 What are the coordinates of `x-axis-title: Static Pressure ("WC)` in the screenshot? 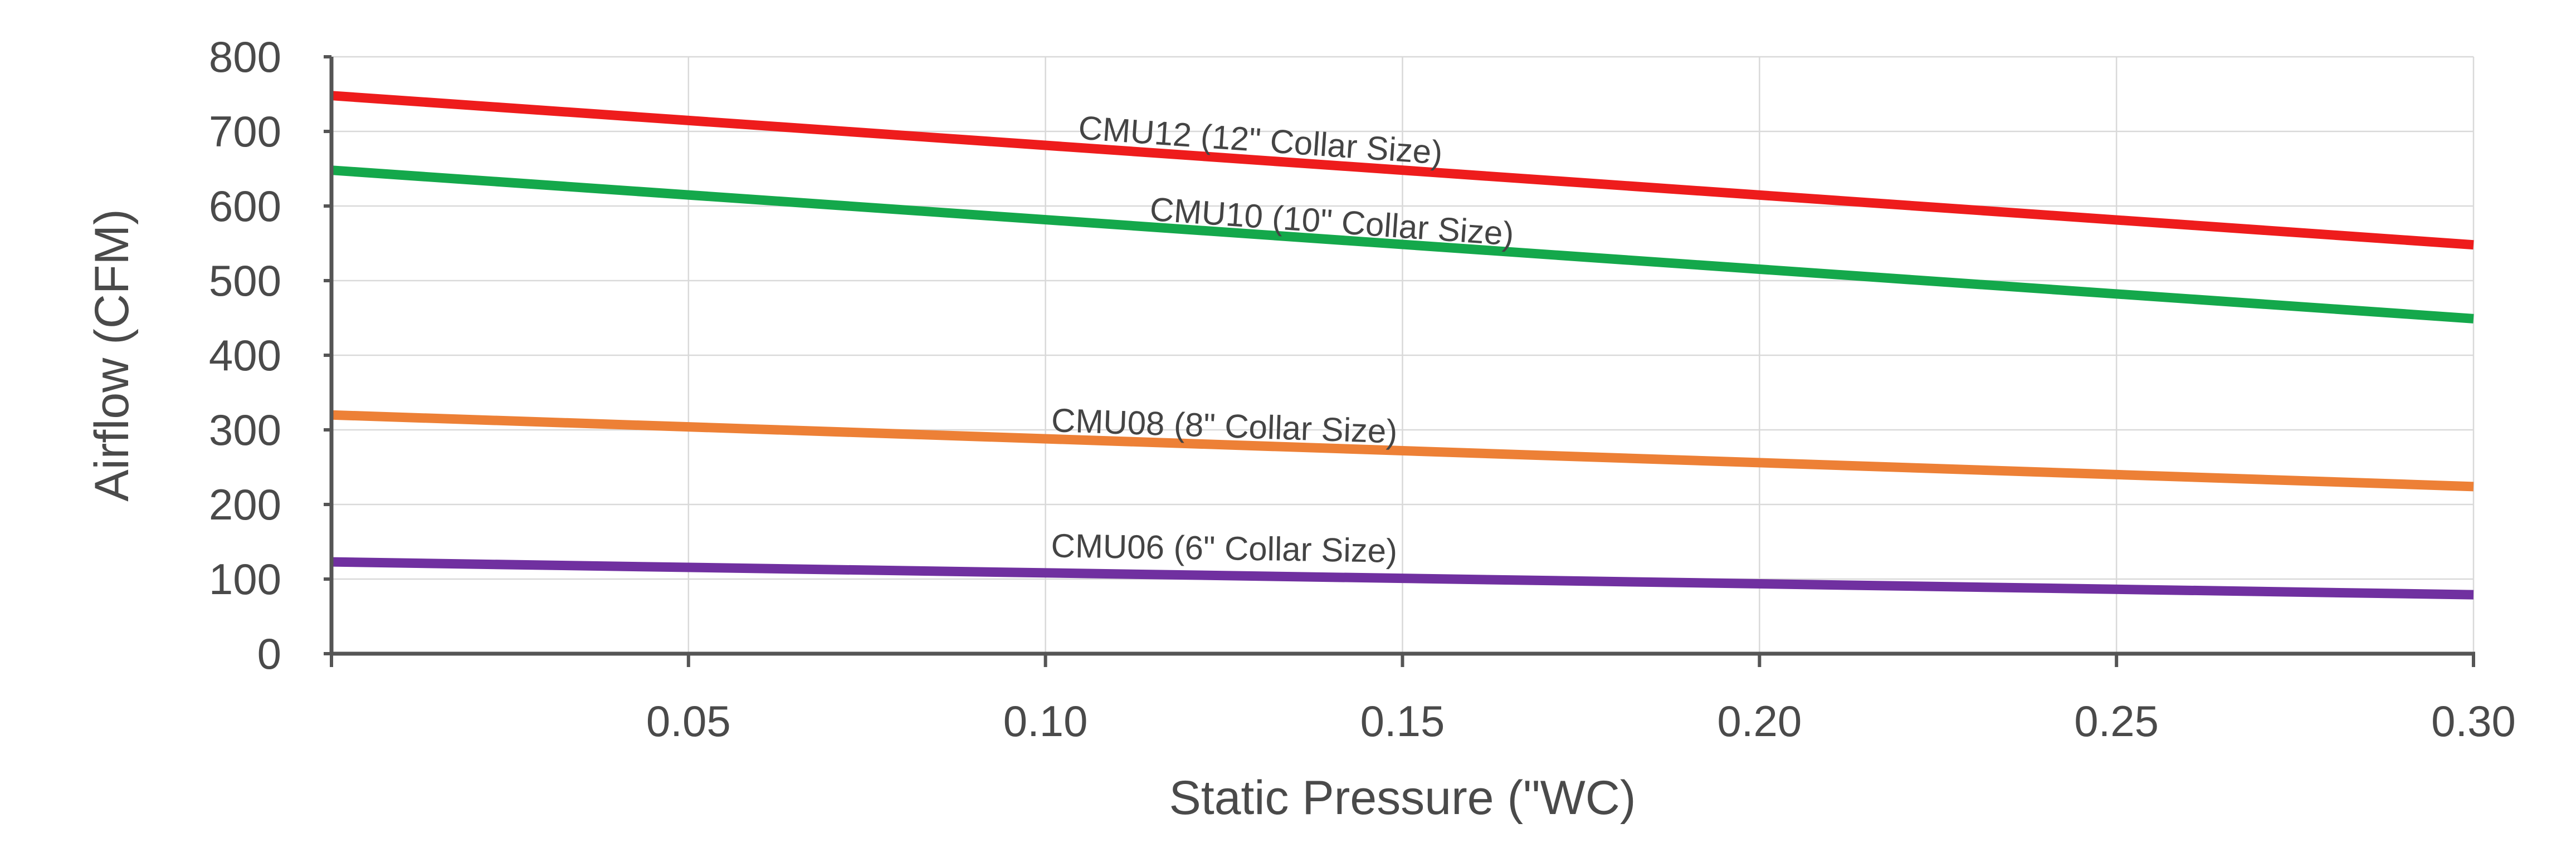 It's located at (1402, 798).